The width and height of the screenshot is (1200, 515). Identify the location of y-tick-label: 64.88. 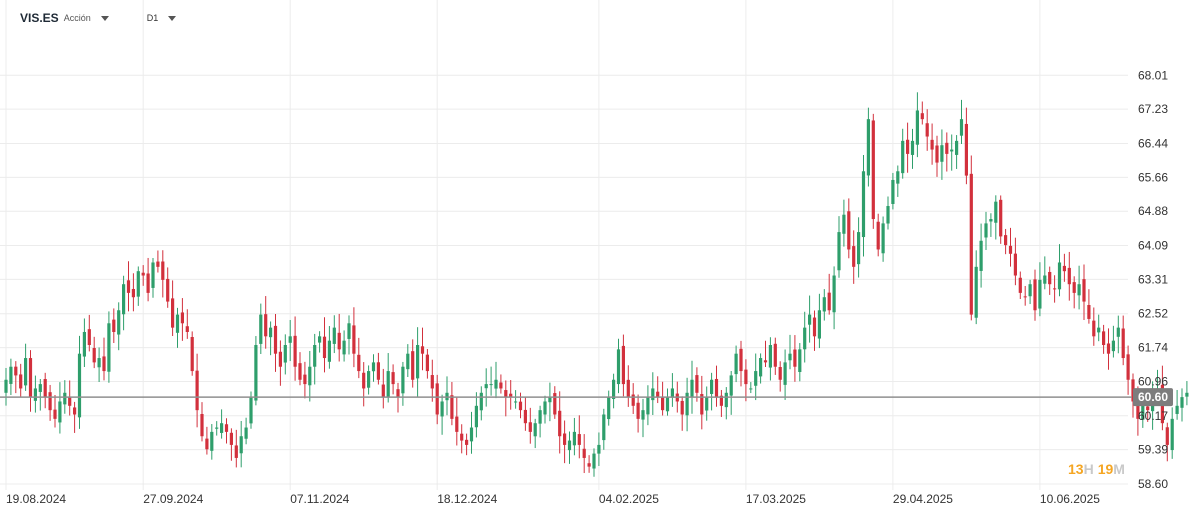
(1153, 211).